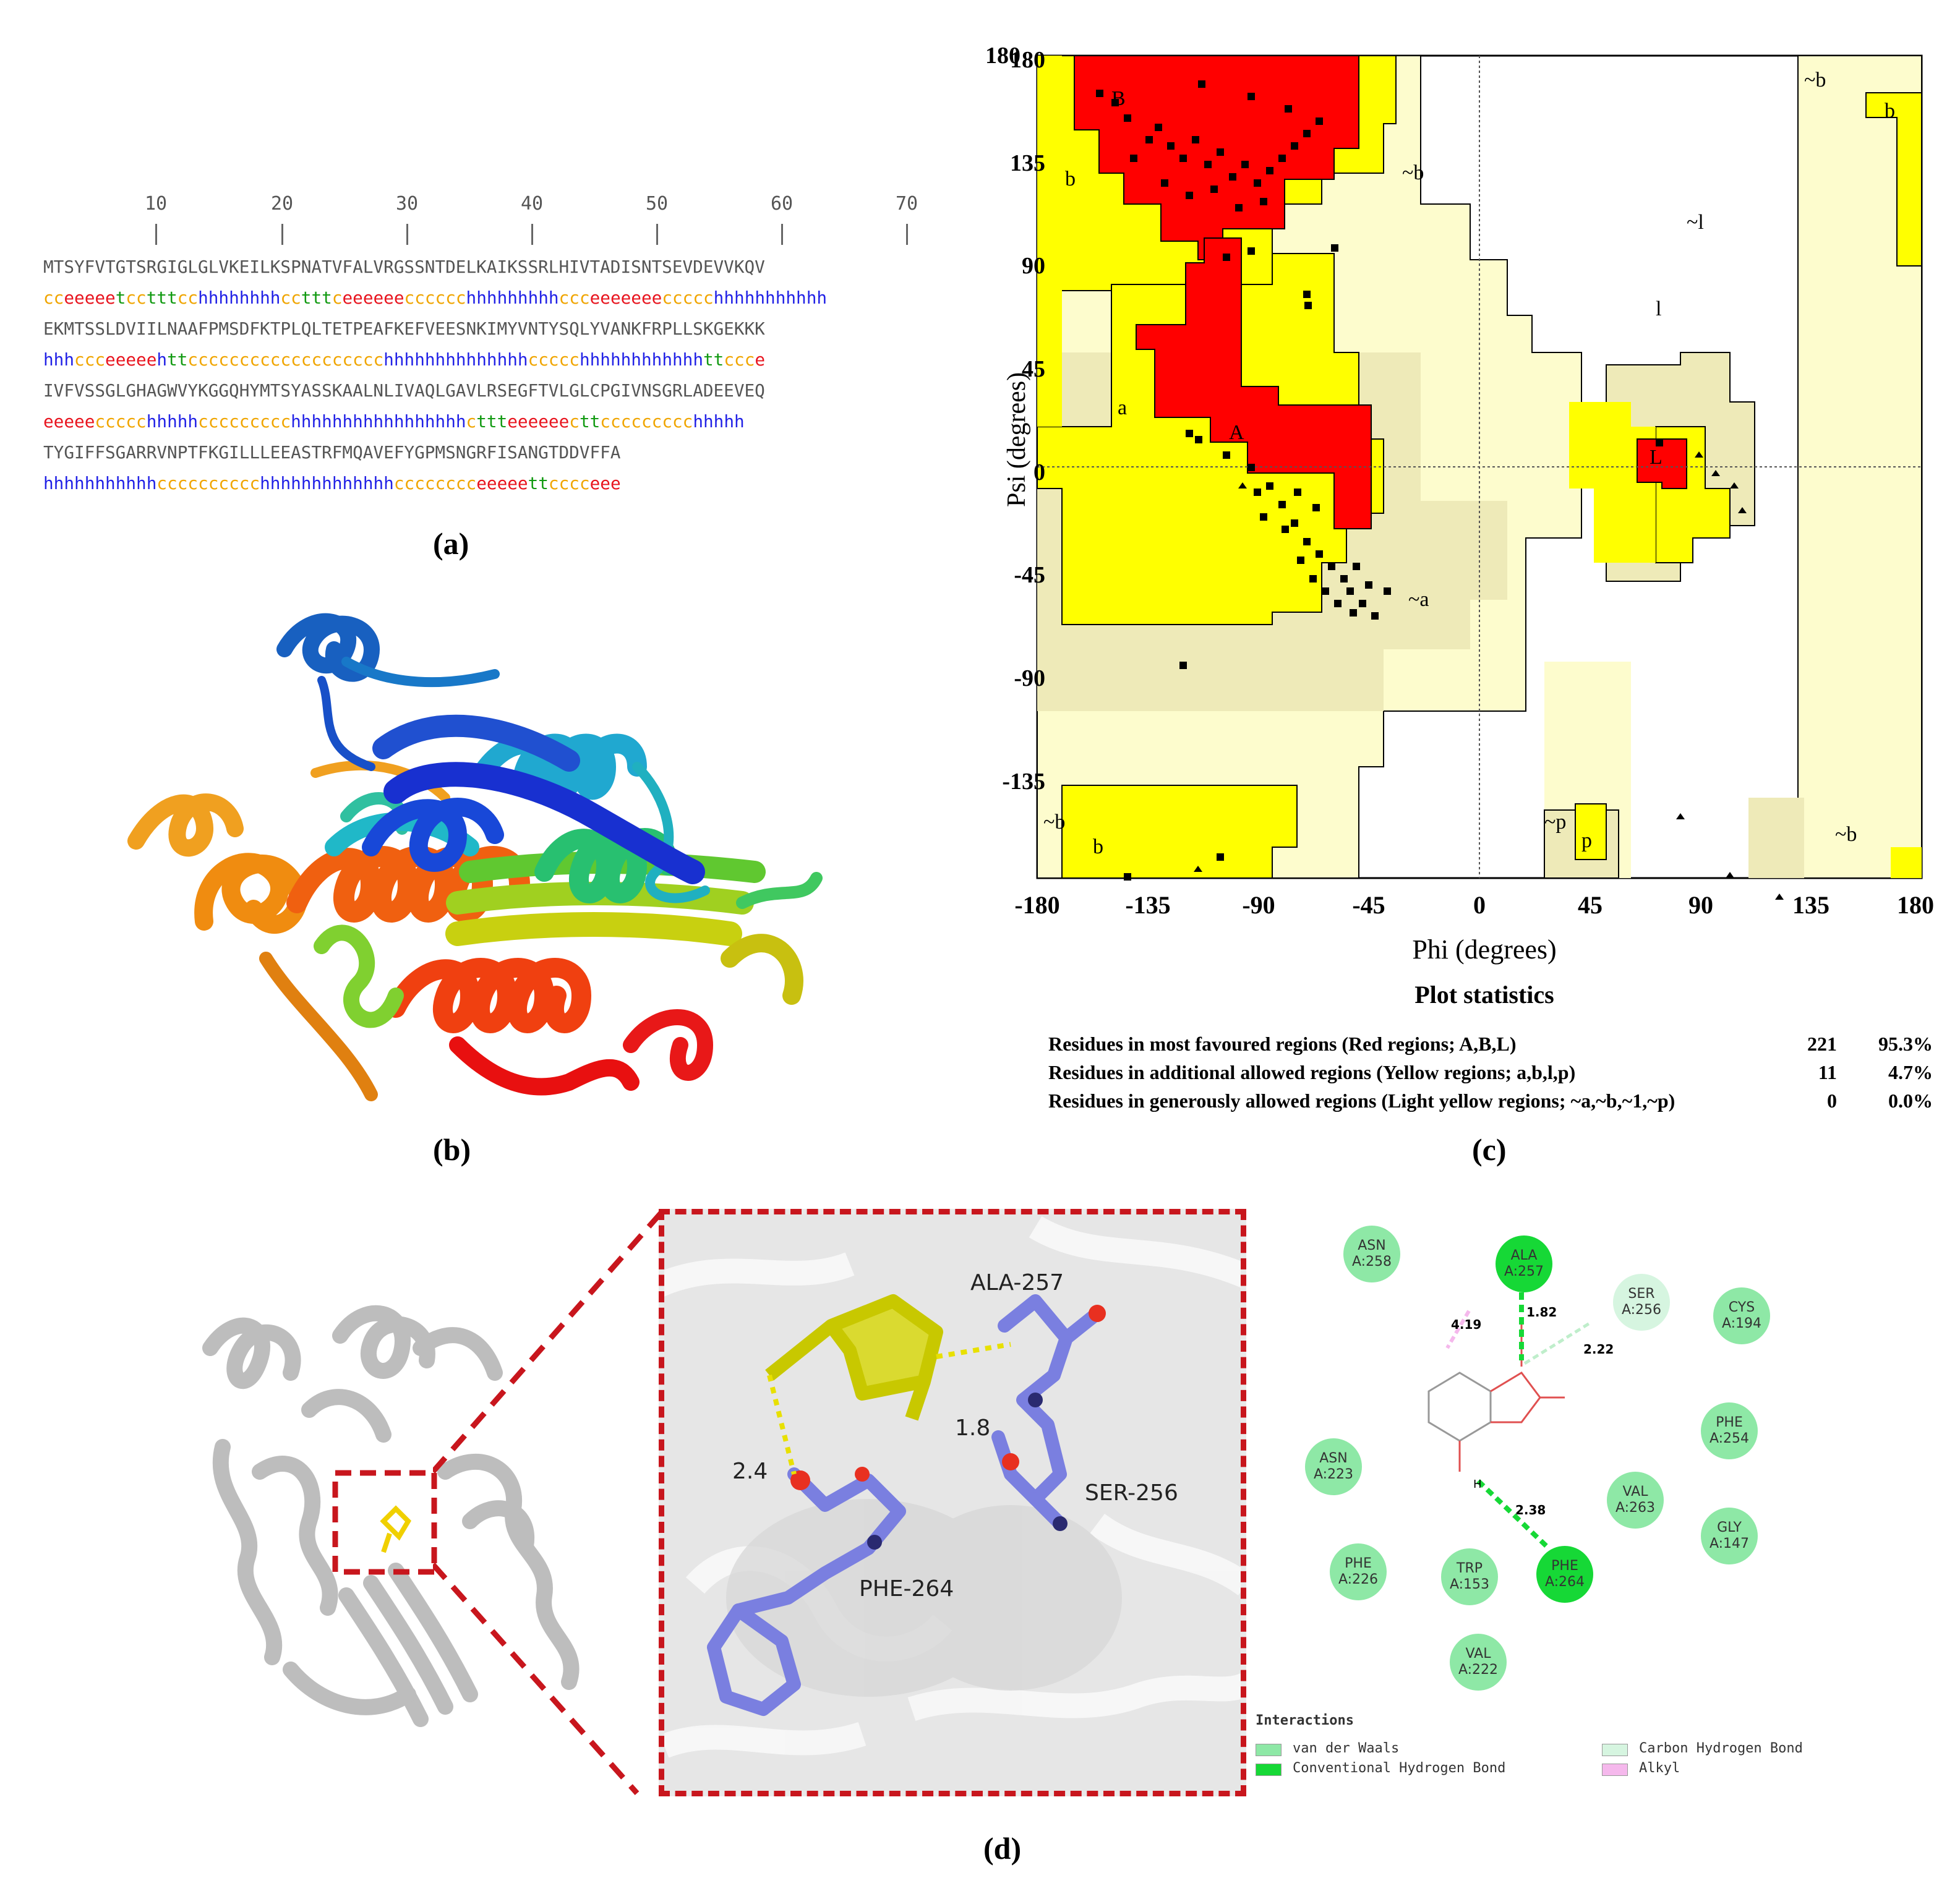  I want to click on x-tick: 135, so click(1811, 905).